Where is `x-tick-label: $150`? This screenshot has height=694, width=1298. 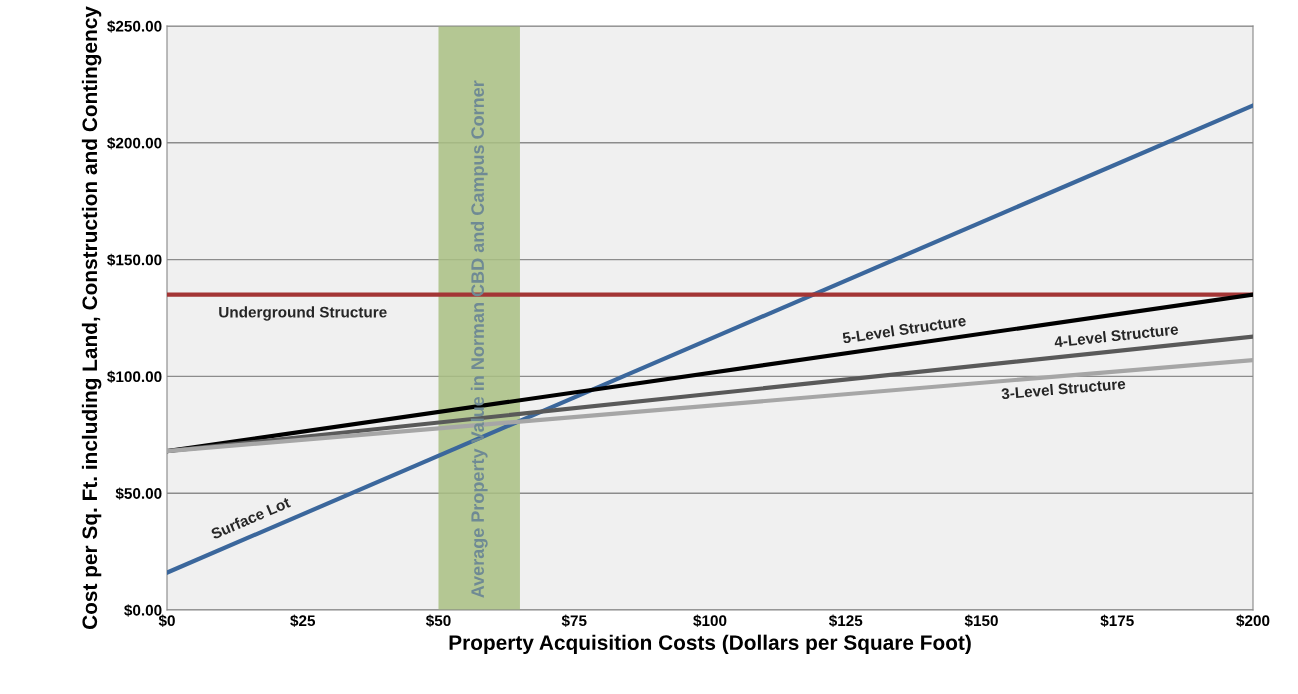 x-tick-label: $150 is located at coordinates (981, 621).